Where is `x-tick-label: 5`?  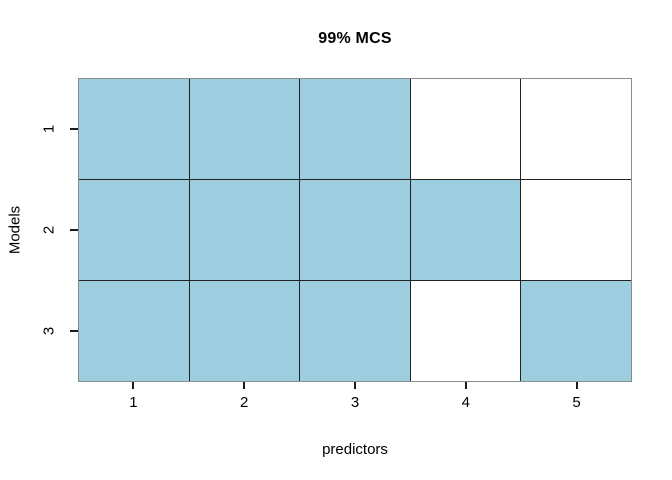
x-tick-label: 5 is located at coordinates (576, 402).